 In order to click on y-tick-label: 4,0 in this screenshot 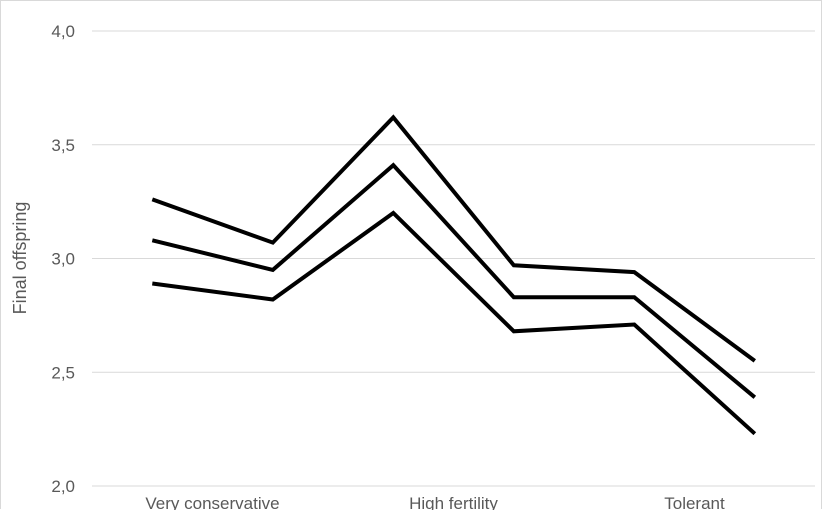, I will do `click(63, 31)`.